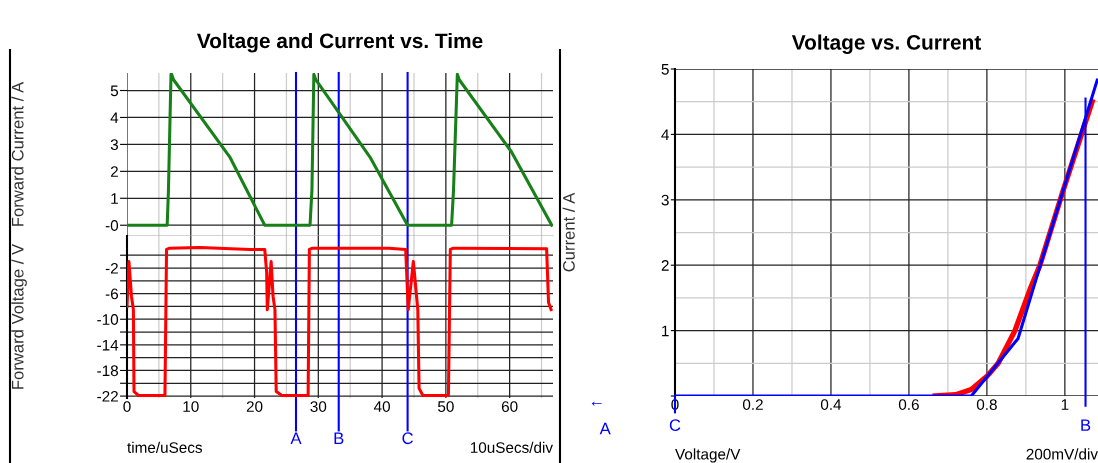  What do you see at coordinates (111, 268) in the screenshot?
I see `y-tick-label: -2` at bounding box center [111, 268].